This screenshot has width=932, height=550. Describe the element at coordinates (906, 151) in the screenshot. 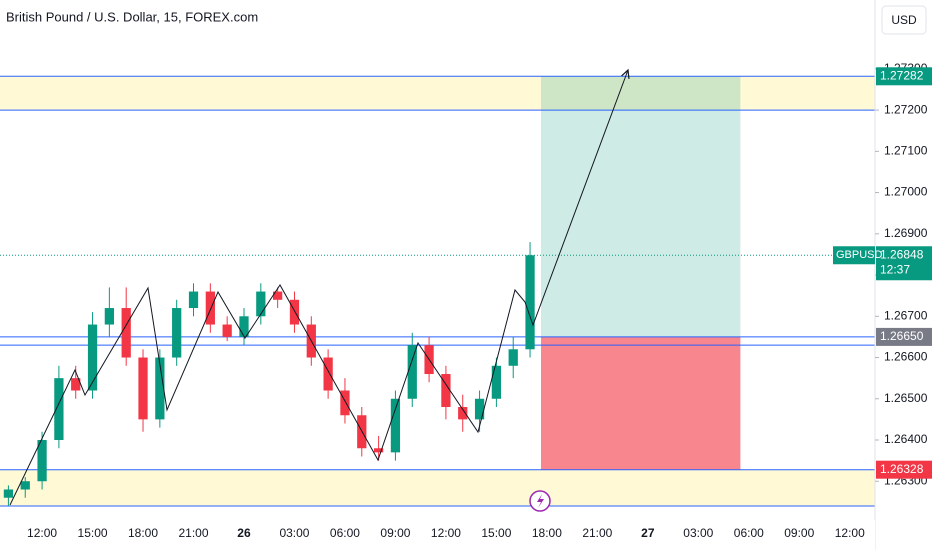

I see `y-tick-label: 1.27100` at that location.